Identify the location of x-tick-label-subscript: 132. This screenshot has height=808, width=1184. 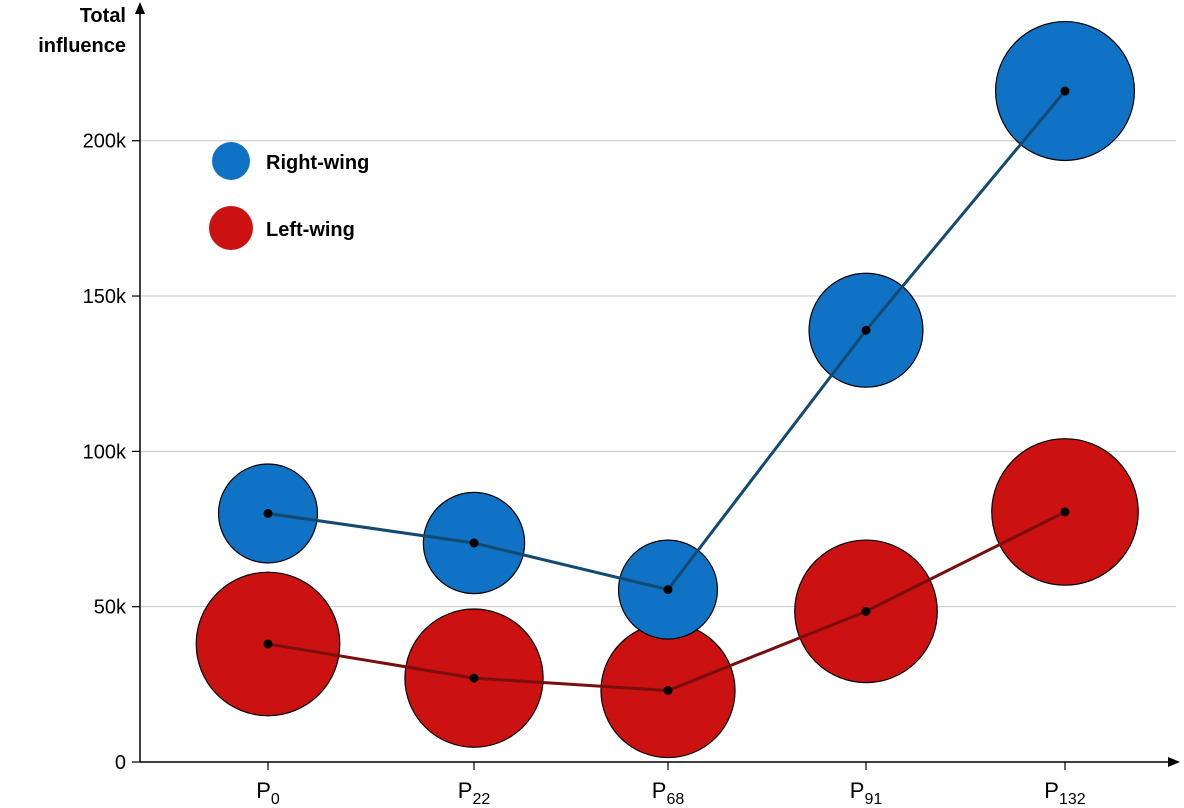
(1072, 799).